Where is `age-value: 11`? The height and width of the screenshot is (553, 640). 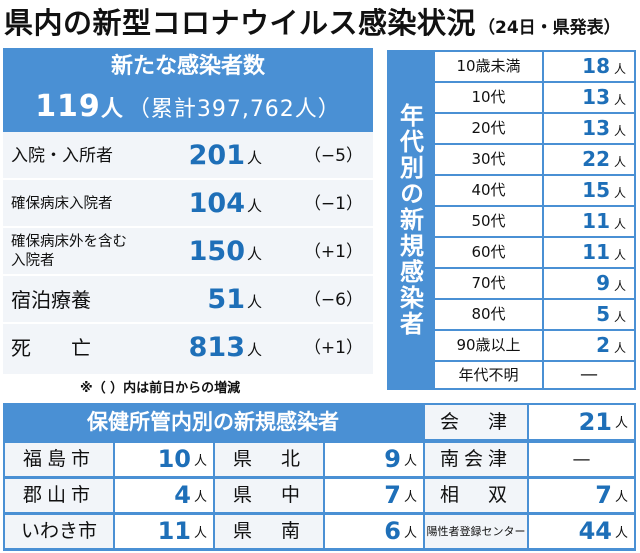 age-value: 11 is located at coordinates (596, 252).